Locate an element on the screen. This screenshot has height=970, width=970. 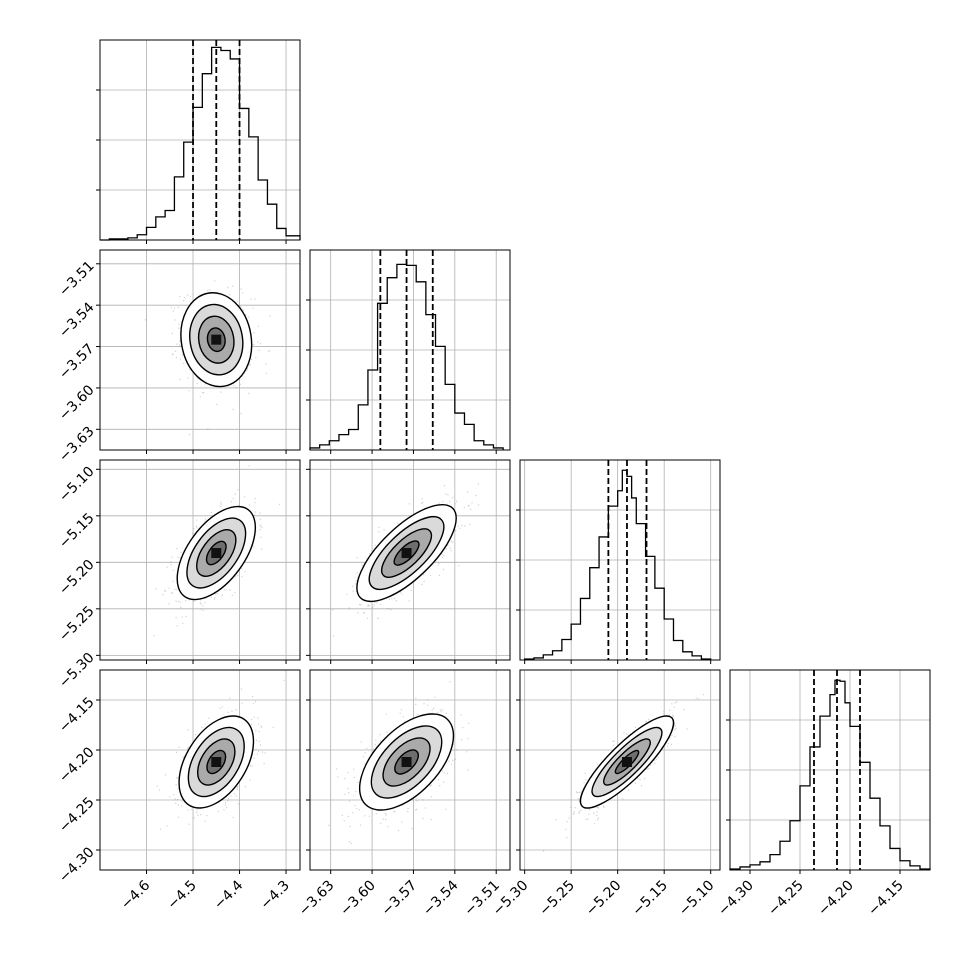
ytick-label-3-2: −4.20 is located at coordinates (77, 765).